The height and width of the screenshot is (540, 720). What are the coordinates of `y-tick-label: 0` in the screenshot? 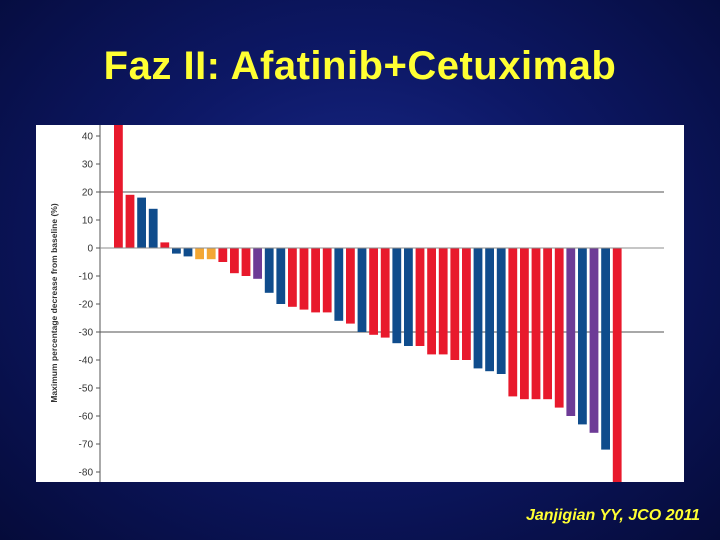 It's located at (90, 249).